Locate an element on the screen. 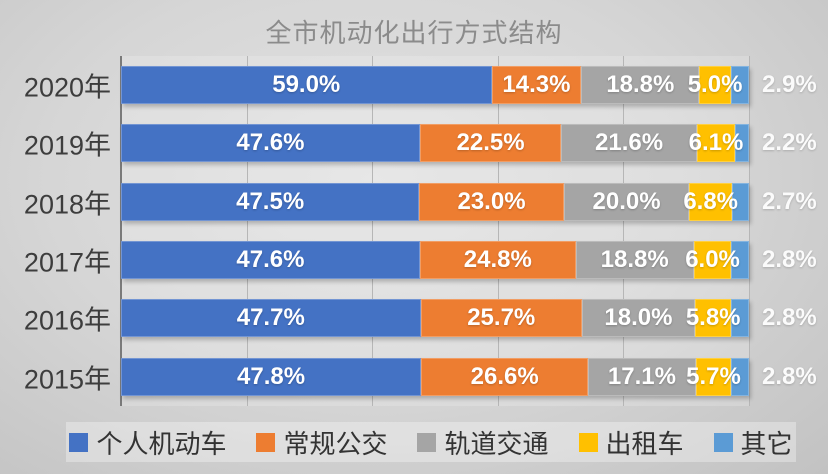 The width and height of the screenshot is (828, 474). value-label: 5.7% is located at coordinates (713, 376).